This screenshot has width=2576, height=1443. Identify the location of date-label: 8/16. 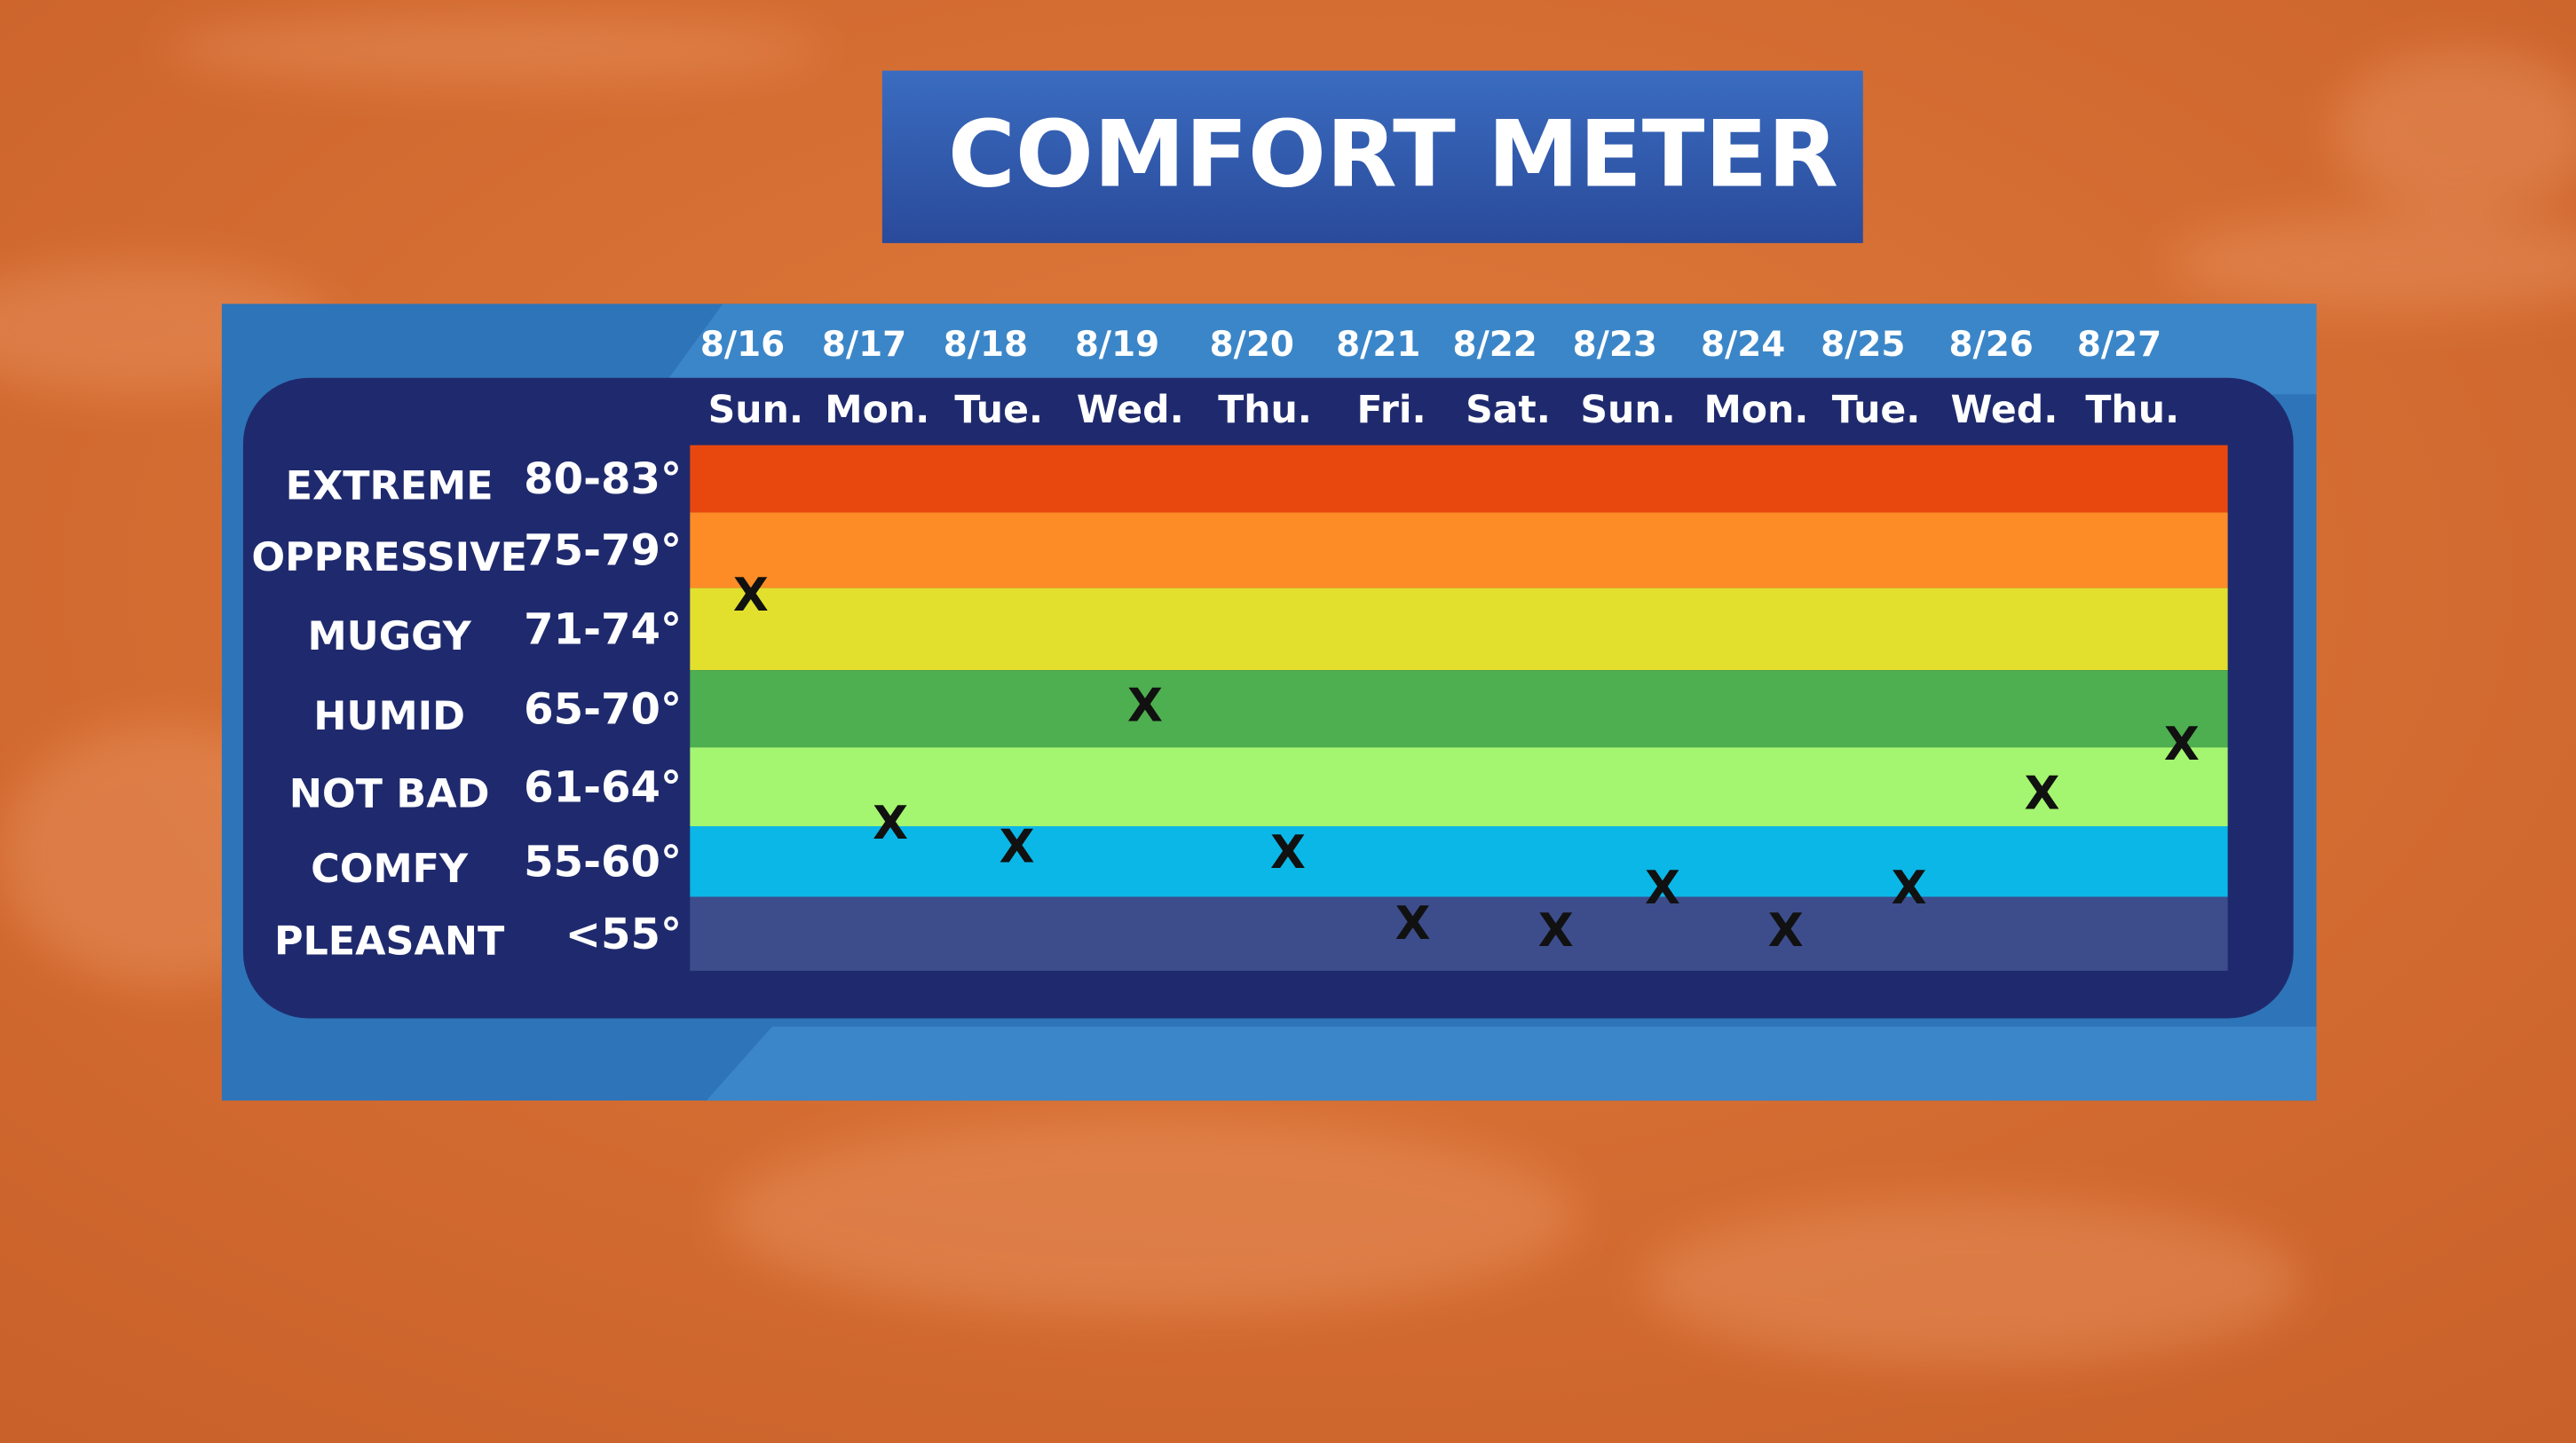
(742, 345).